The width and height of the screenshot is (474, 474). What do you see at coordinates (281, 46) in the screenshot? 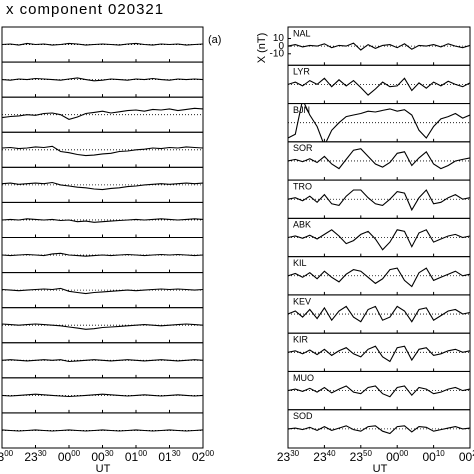
I see `y-tick-label: 0` at bounding box center [281, 46].